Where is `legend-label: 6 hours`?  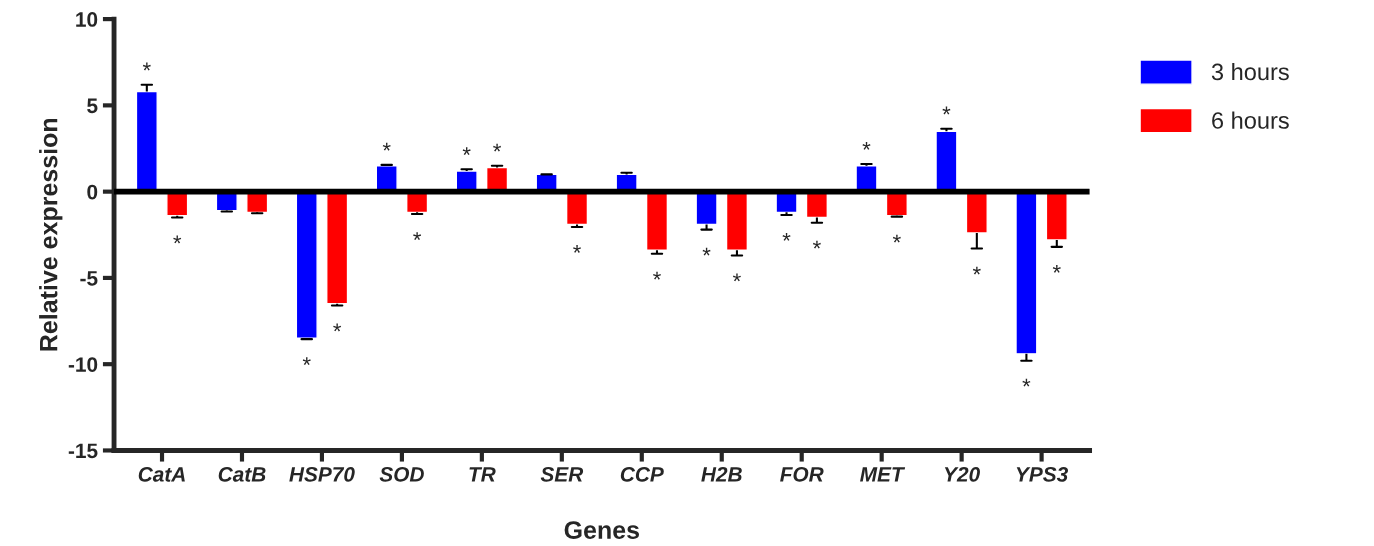 legend-label: 6 hours is located at coordinates (1250, 120).